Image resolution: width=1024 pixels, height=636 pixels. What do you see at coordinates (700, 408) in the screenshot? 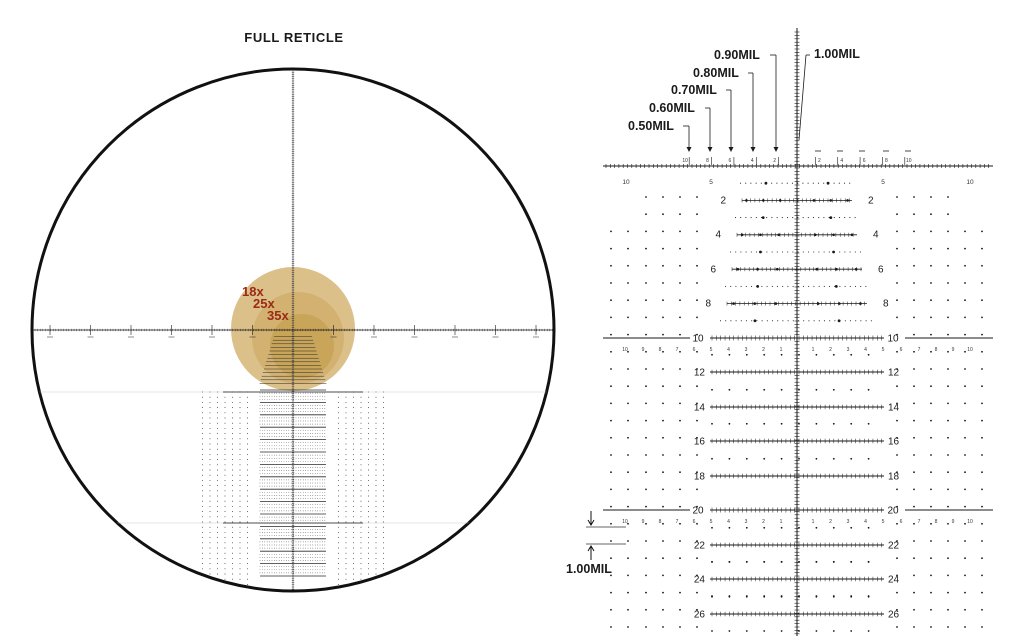
I see `lower-tree-label-left: 14` at bounding box center [700, 408].